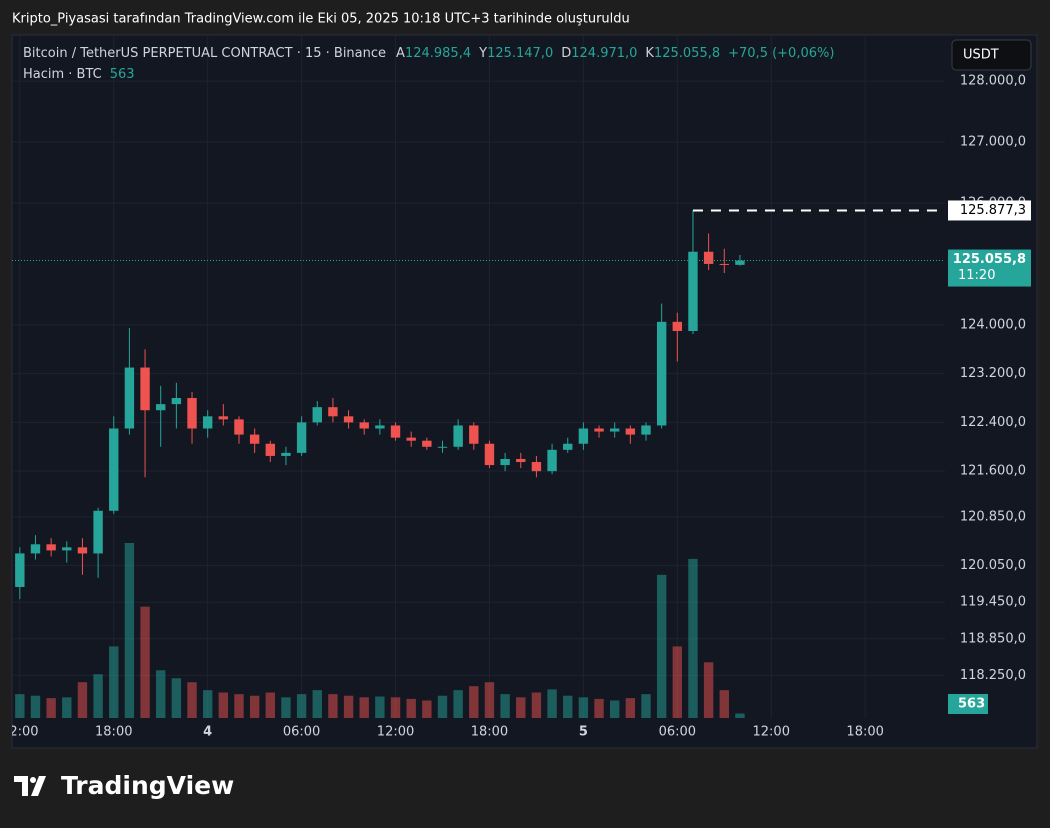  What do you see at coordinates (520, 53) in the screenshot?
I see `ohlc-value: 125.147,0` at bounding box center [520, 53].